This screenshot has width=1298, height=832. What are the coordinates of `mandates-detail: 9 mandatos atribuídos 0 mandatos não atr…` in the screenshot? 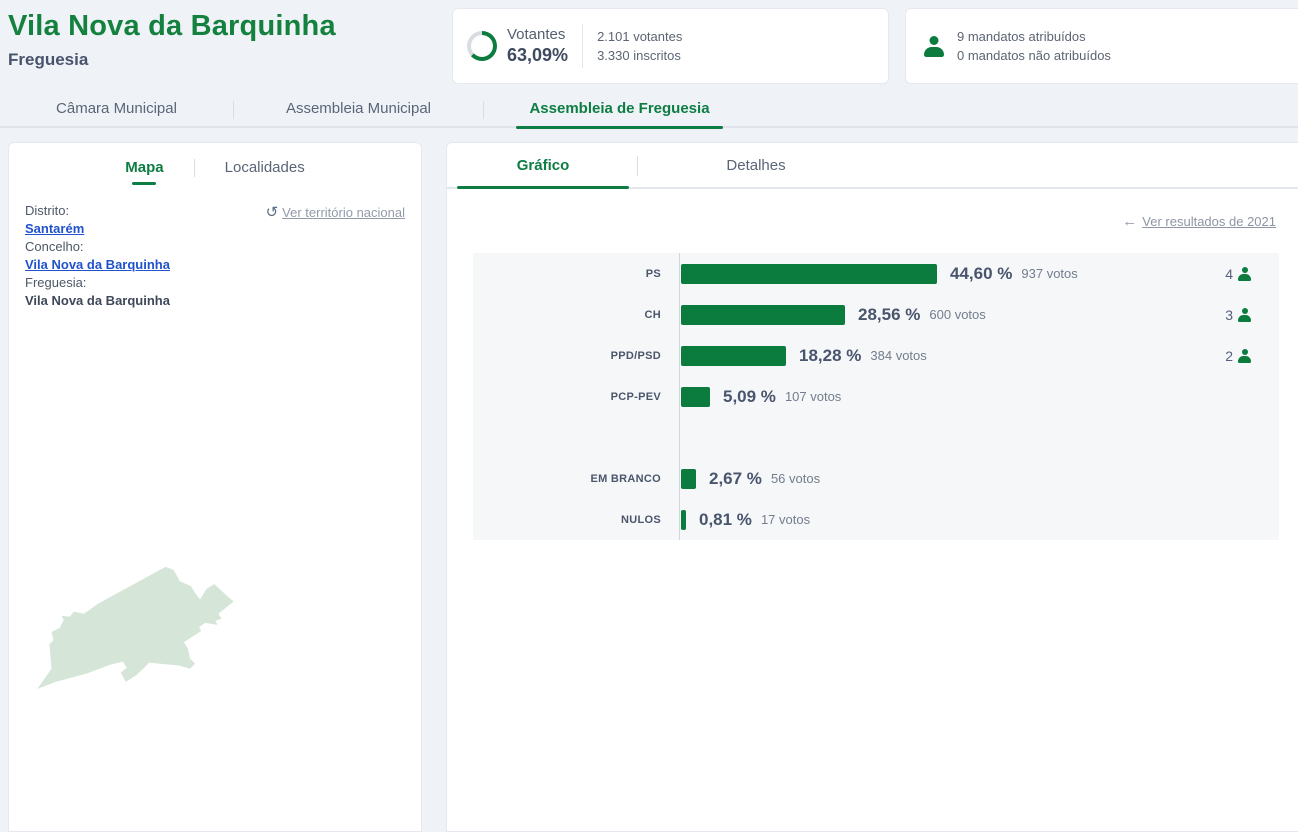 It's located at (1034, 46).